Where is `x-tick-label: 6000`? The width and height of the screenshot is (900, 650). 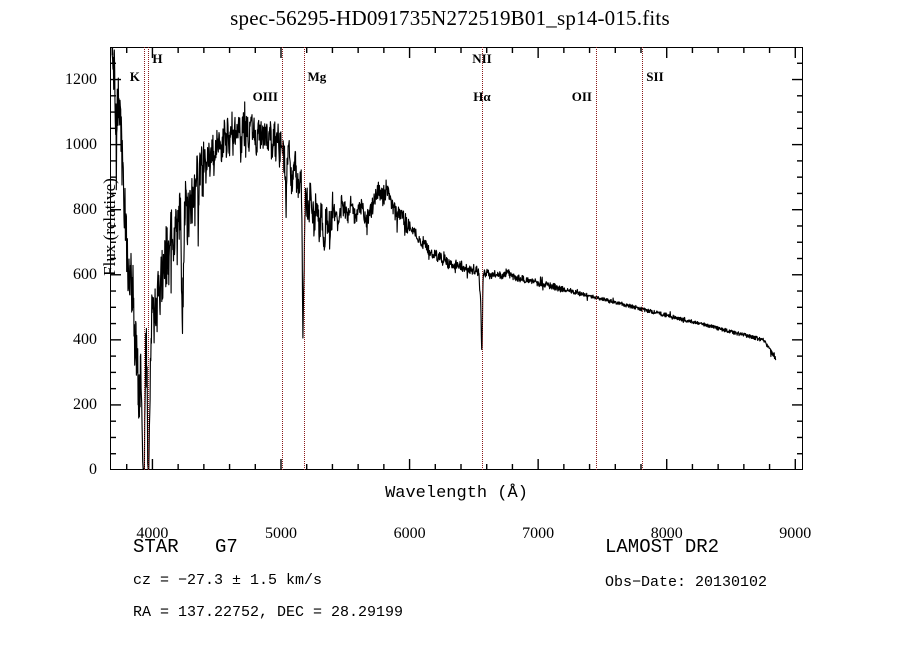
x-tick-label: 6000 is located at coordinates (409, 533).